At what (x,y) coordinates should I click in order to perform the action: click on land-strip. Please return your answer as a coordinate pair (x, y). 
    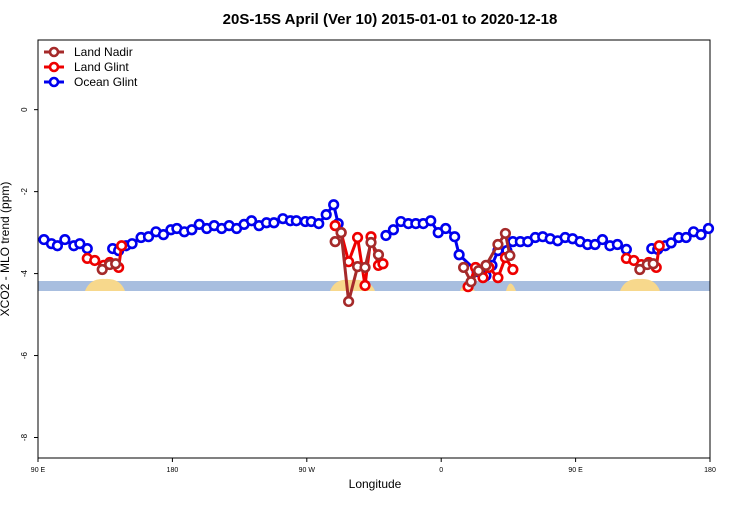
    Looking at the image, I should click on (372, 284).